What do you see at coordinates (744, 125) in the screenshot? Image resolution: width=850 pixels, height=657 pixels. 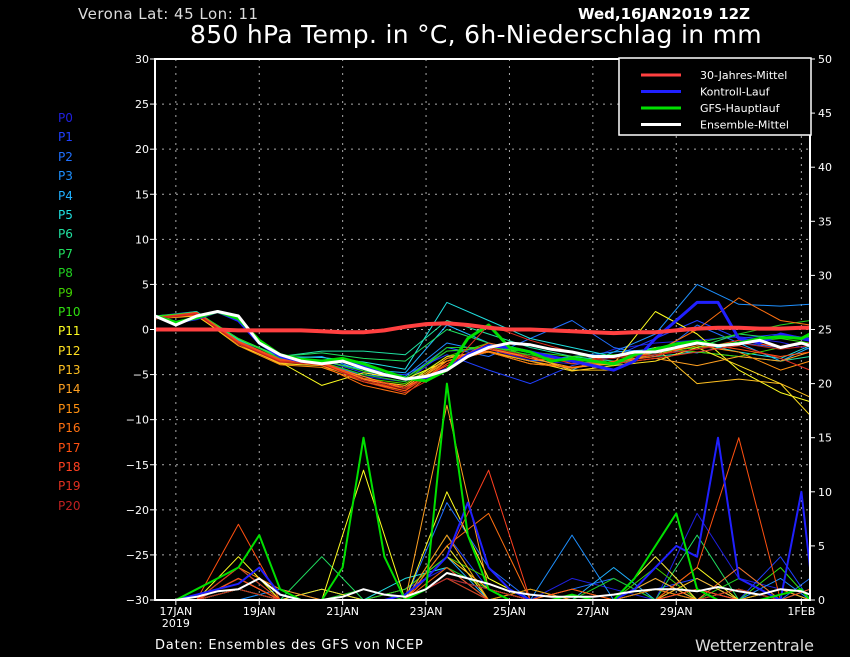 I see `legend-label-ensemble-mittel: Ensemble-Mittel` at bounding box center [744, 125].